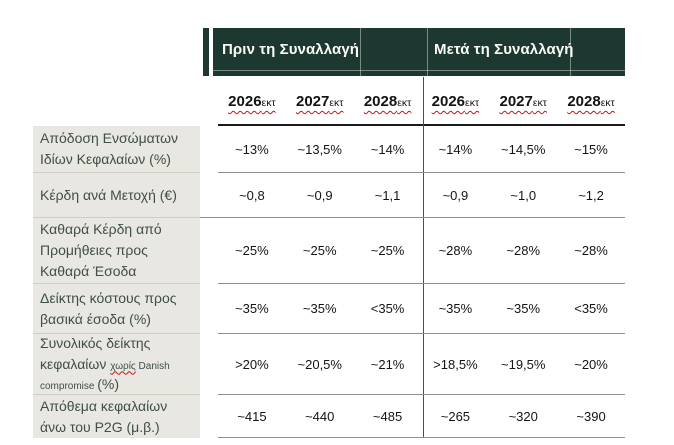 Image resolution: width=674 pixels, height=445 pixels. What do you see at coordinates (591, 149) in the screenshot?
I see `table-cell: ~15%` at bounding box center [591, 149].